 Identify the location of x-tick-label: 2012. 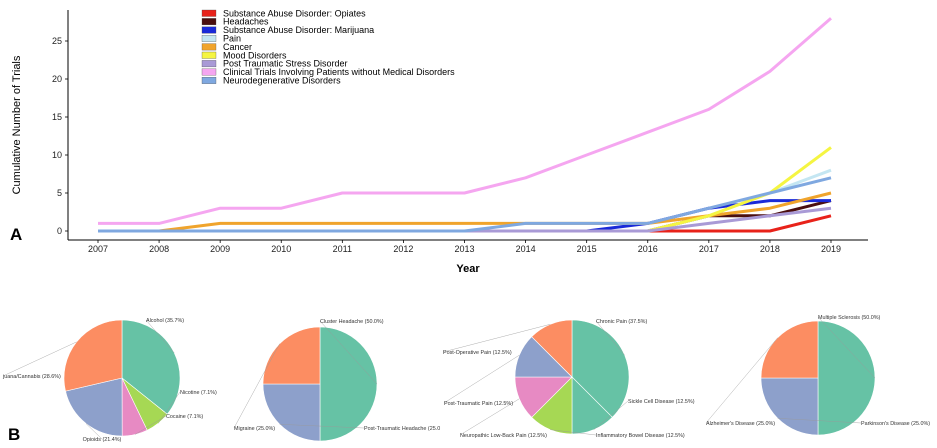
(403, 249).